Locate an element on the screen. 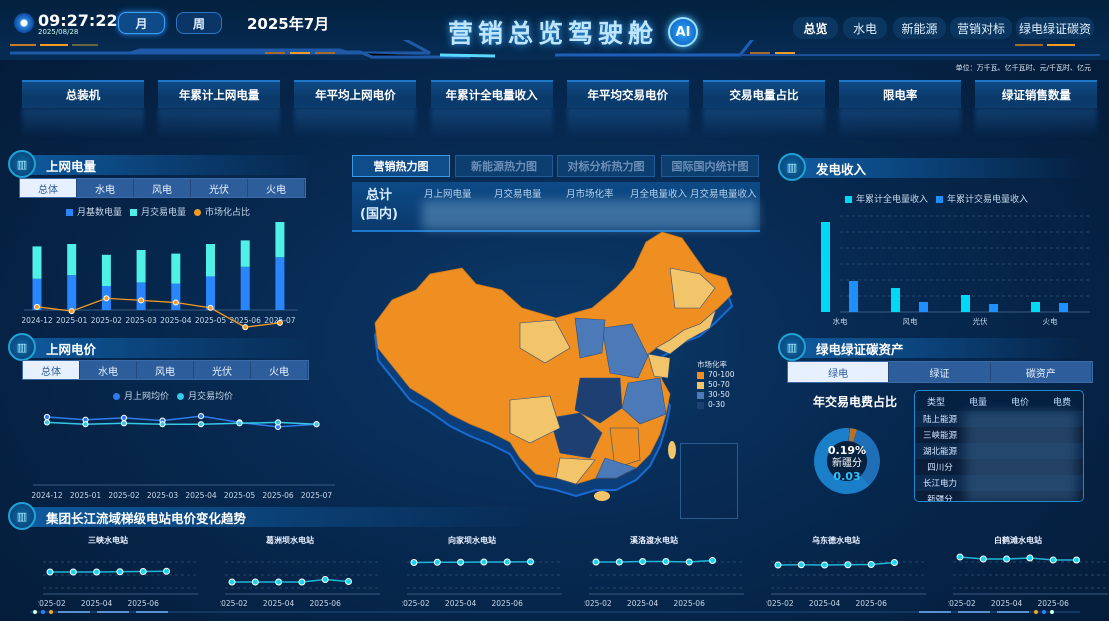 This screenshot has height=621, width=1109. section-title-green: ▥ 绿电绿证碳资产 is located at coordinates (931, 347).